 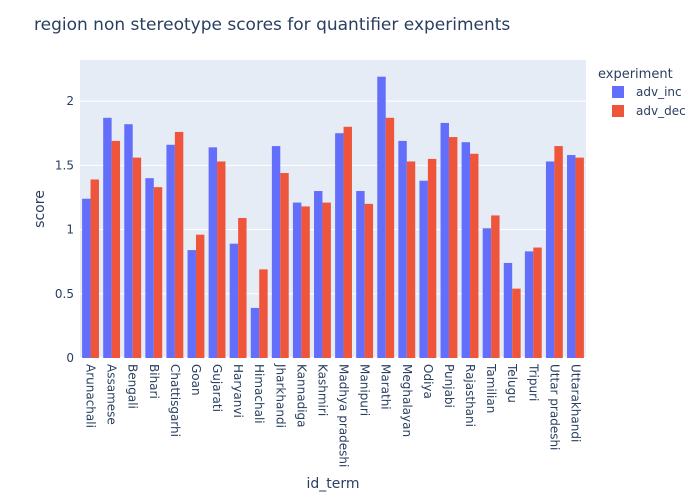 What do you see at coordinates (470, 395) in the screenshot?
I see `x-tick-label: Rajasthani` at bounding box center [470, 395].